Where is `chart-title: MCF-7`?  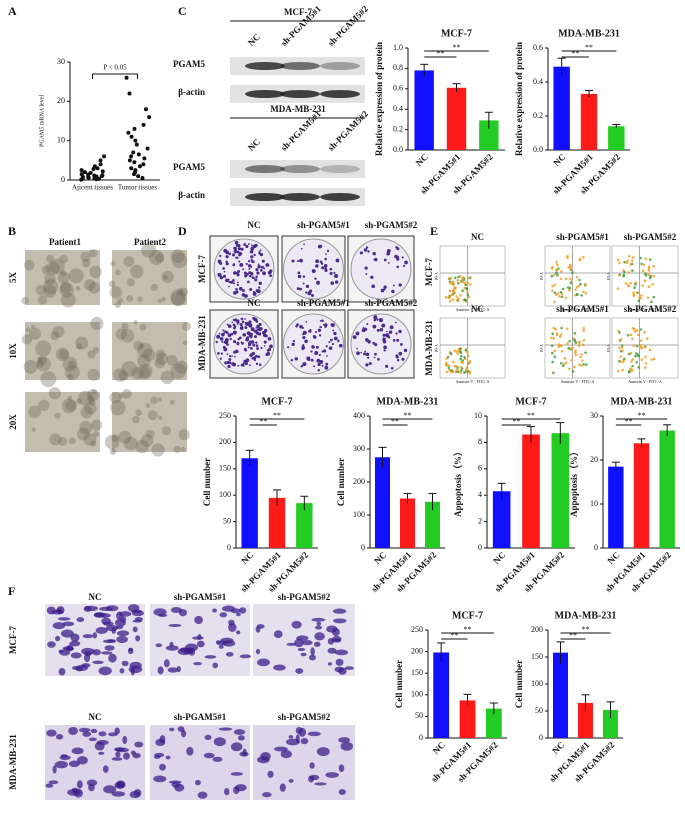 chart-title: MCF-7 is located at coordinates (456, 33).